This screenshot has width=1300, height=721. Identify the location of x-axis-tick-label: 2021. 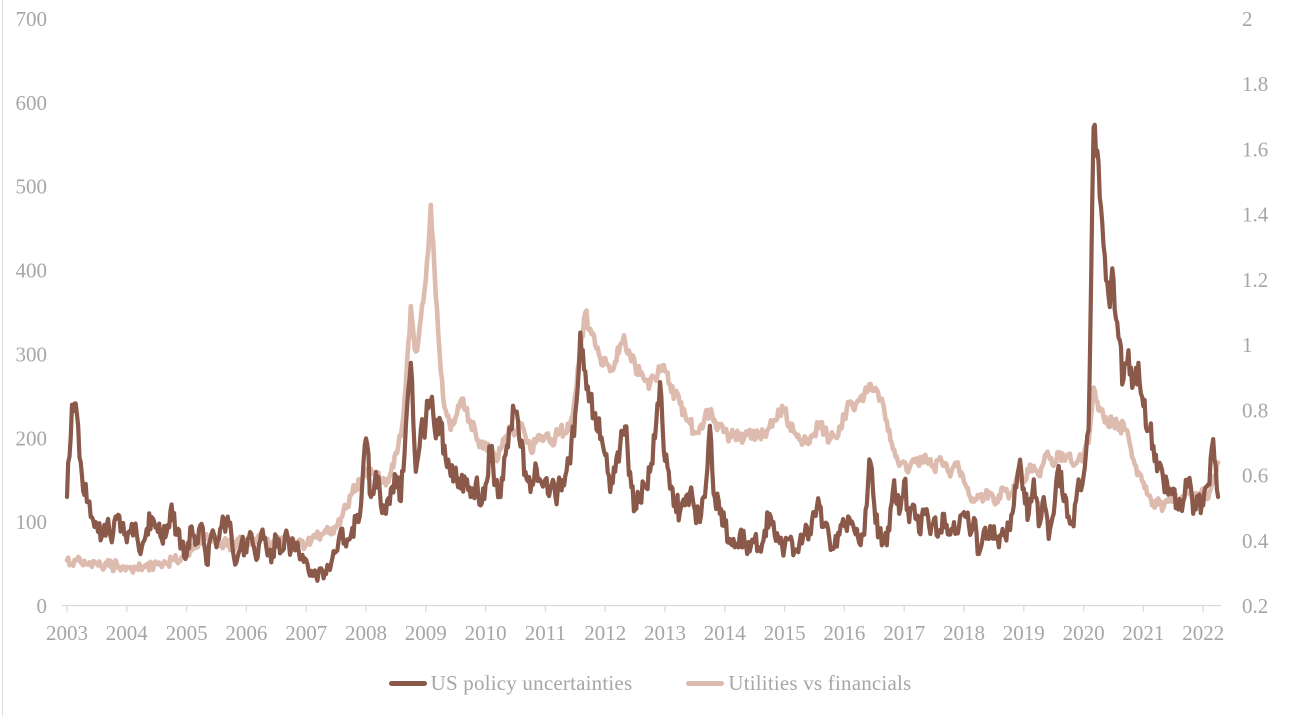
(1143, 633).